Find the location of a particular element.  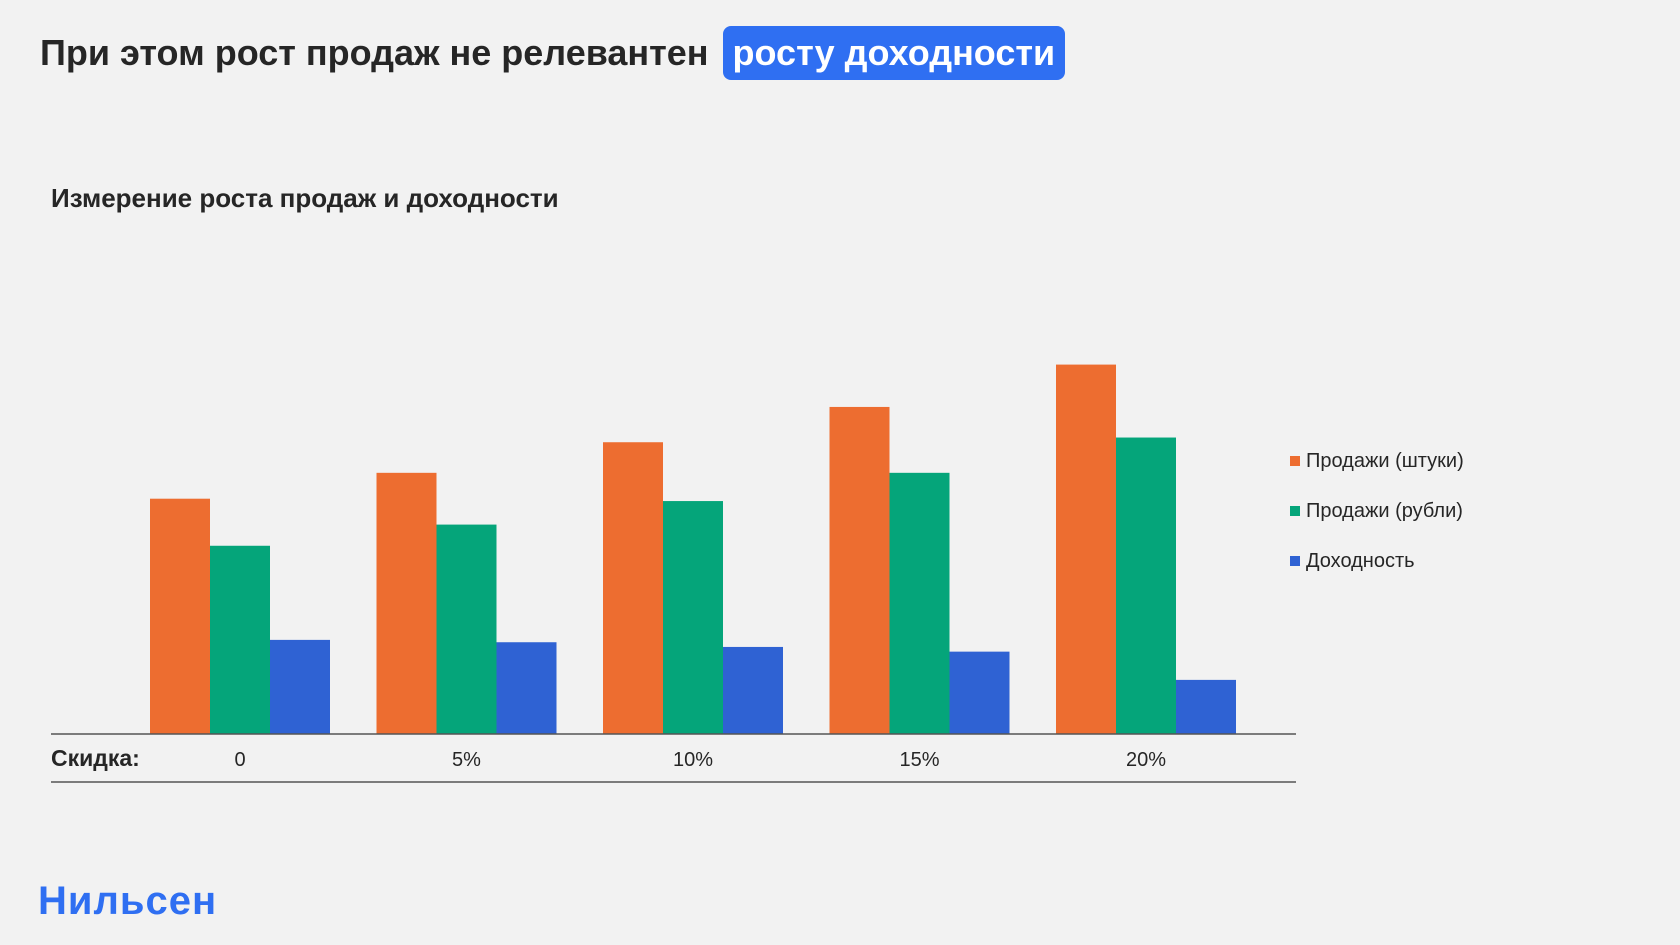

bar-1-5pct is located at coordinates (406, 603).